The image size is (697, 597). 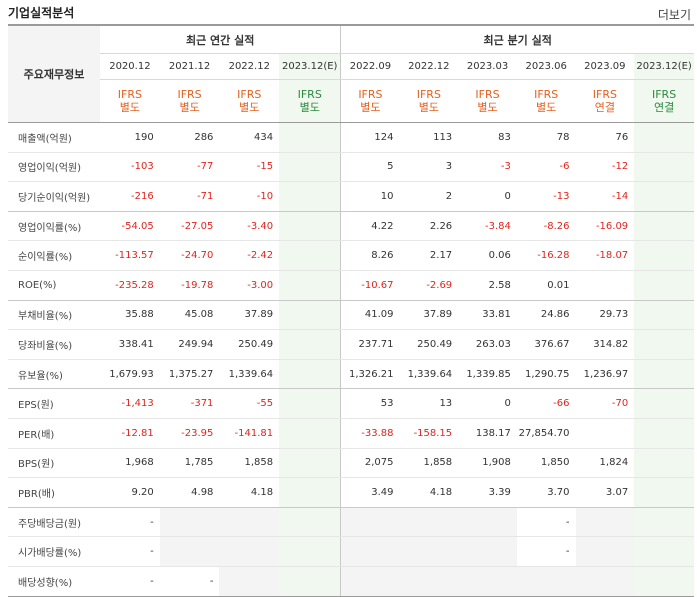 What do you see at coordinates (605, 66) in the screenshot?
I see `period-header: 2023.09` at bounding box center [605, 66].